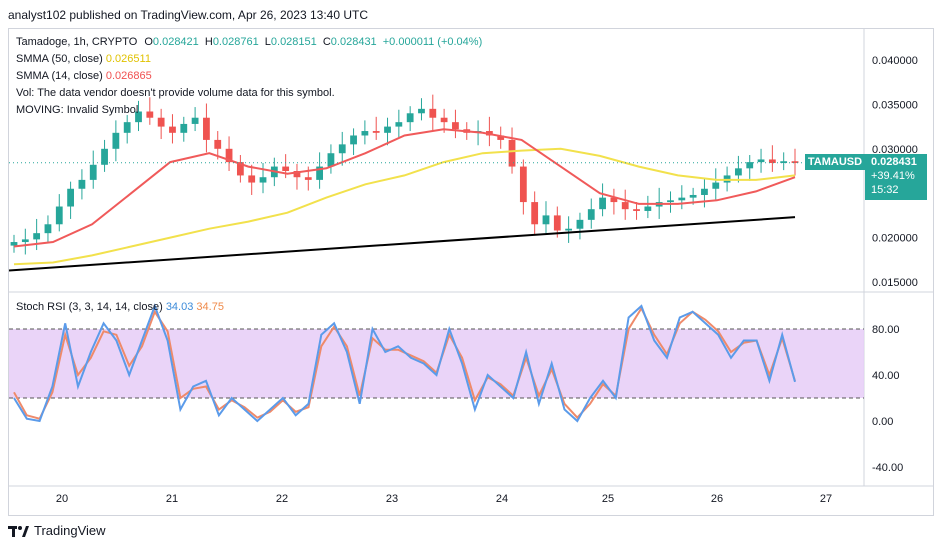  Describe the element at coordinates (282, 499) in the screenshot. I see `time-tick-label: 22` at that location.